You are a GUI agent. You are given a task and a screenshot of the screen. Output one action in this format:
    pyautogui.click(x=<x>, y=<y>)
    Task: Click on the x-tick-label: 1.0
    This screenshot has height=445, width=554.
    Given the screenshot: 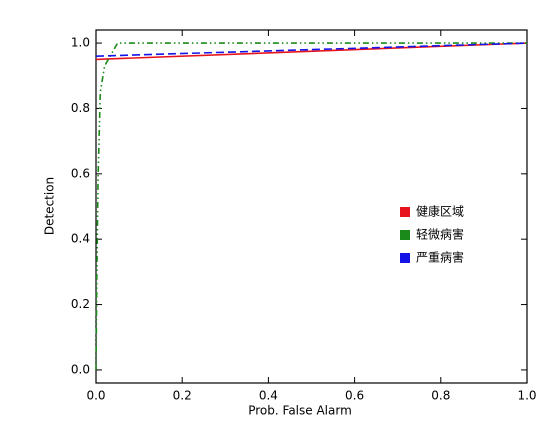 What is the action you would take?
    pyautogui.click(x=526, y=396)
    